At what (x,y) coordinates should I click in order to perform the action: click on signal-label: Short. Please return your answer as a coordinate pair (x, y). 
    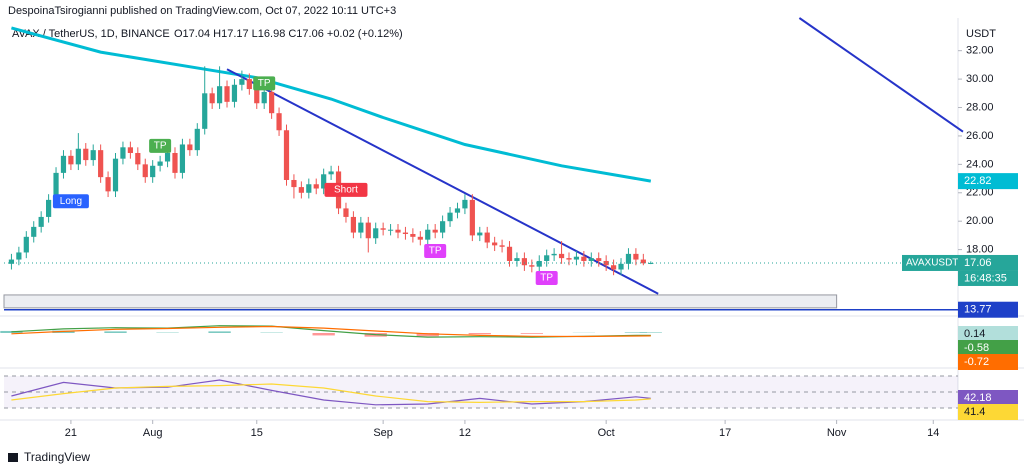
    Looking at the image, I should click on (346, 190).